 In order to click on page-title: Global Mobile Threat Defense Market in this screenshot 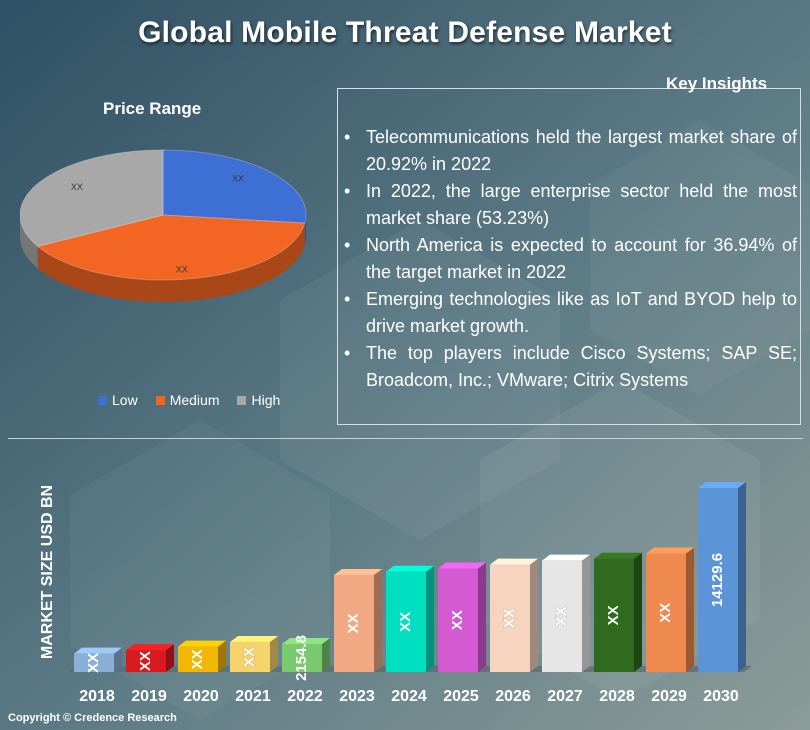, I will do `click(405, 32)`.